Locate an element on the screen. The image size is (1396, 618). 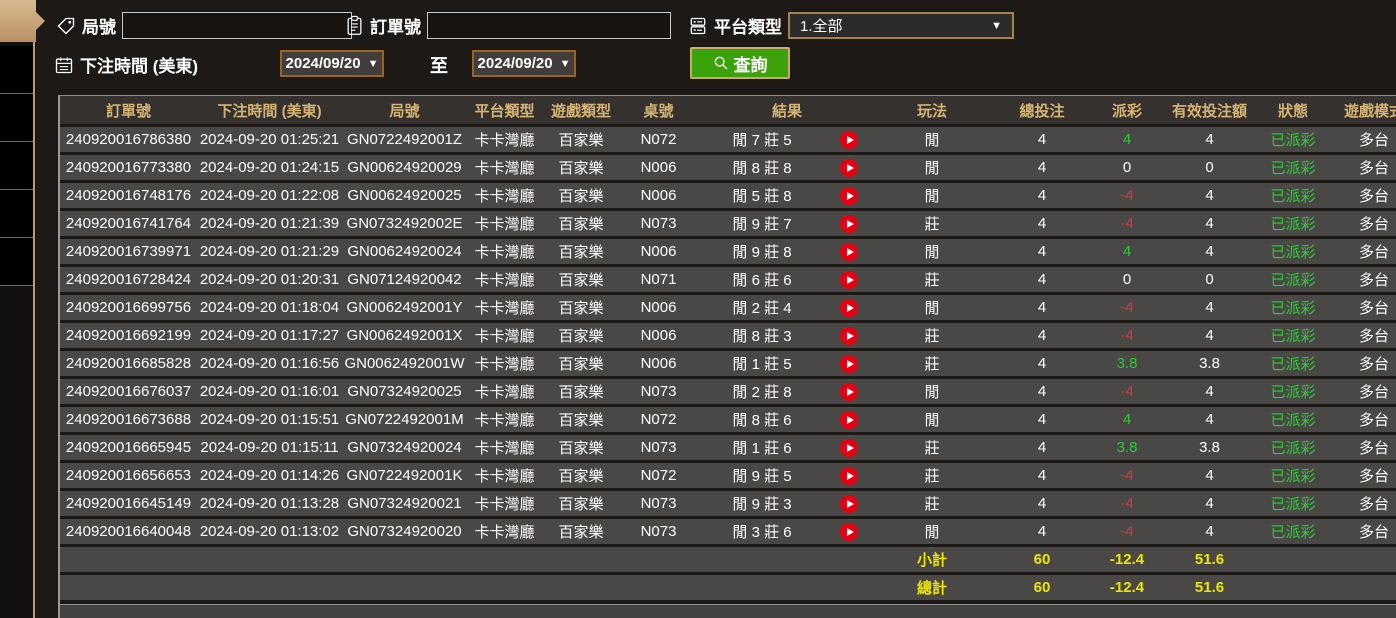
cell-round-number: GN0062492001Y is located at coordinates (404, 307).